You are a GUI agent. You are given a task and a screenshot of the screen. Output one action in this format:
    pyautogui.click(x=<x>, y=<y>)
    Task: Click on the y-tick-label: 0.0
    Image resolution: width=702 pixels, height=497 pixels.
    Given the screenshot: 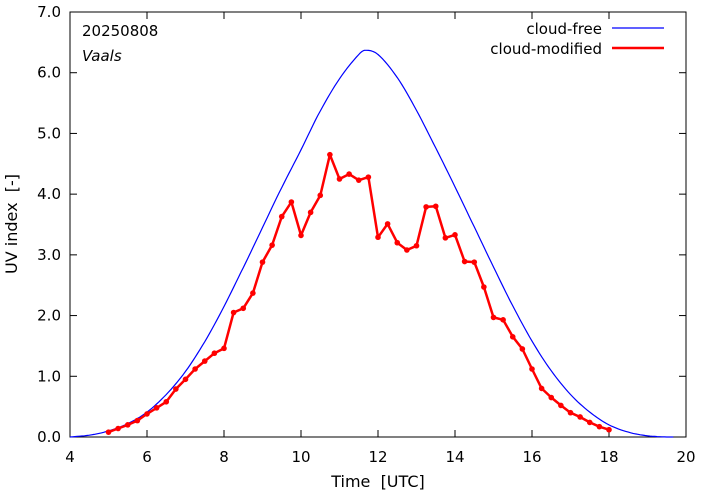 What is the action you would take?
    pyautogui.click(x=49, y=437)
    